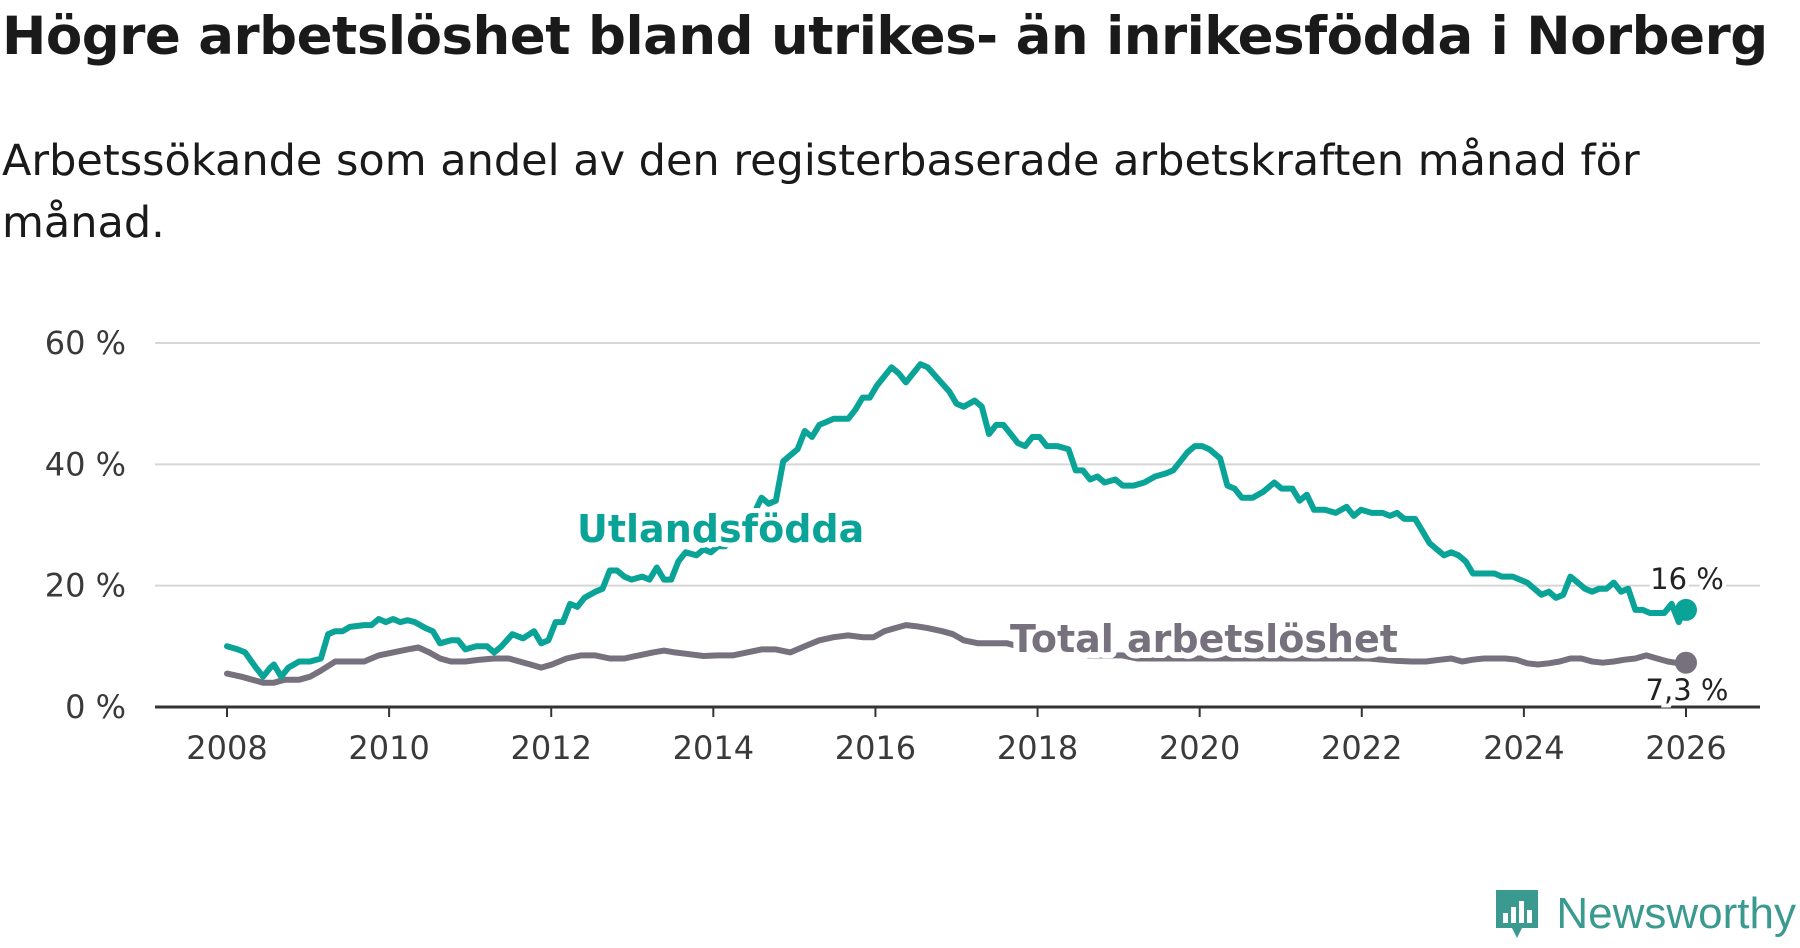  Describe the element at coordinates (720, 529) in the screenshot. I see `series-label-utlandsfodda: Utlandsfödda` at that location.